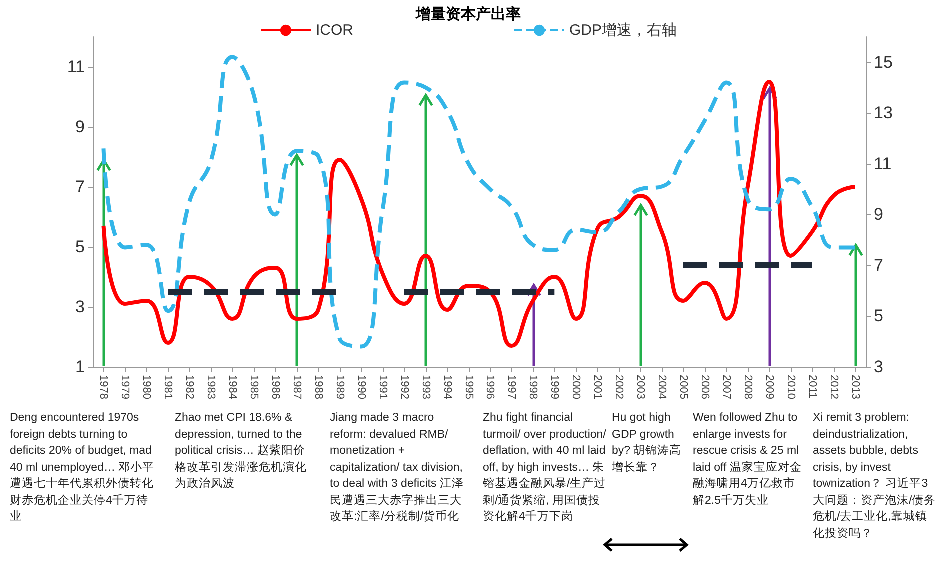 The width and height of the screenshot is (937, 588). What do you see at coordinates (340, 387) in the screenshot?
I see `x-tick-label: 1989` at bounding box center [340, 387].